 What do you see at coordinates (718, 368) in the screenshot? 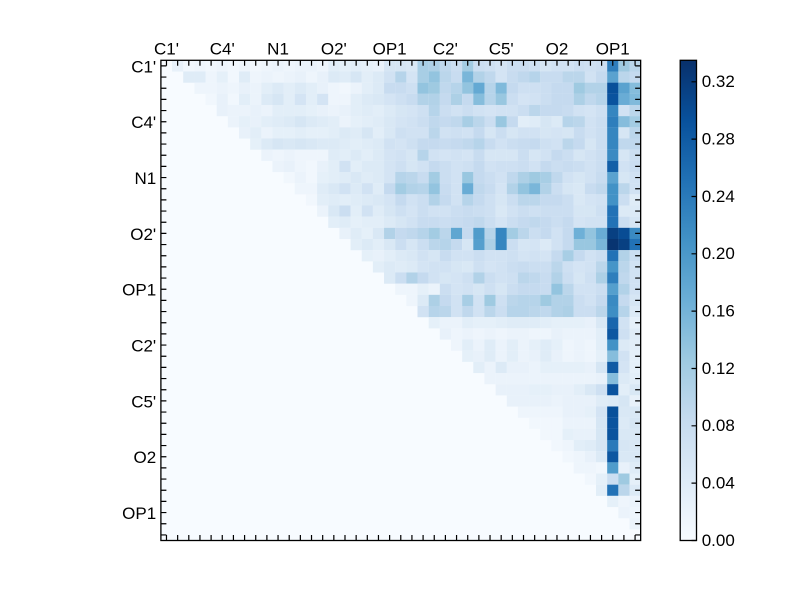
I see `svg-text: 0.12` at bounding box center [718, 368].